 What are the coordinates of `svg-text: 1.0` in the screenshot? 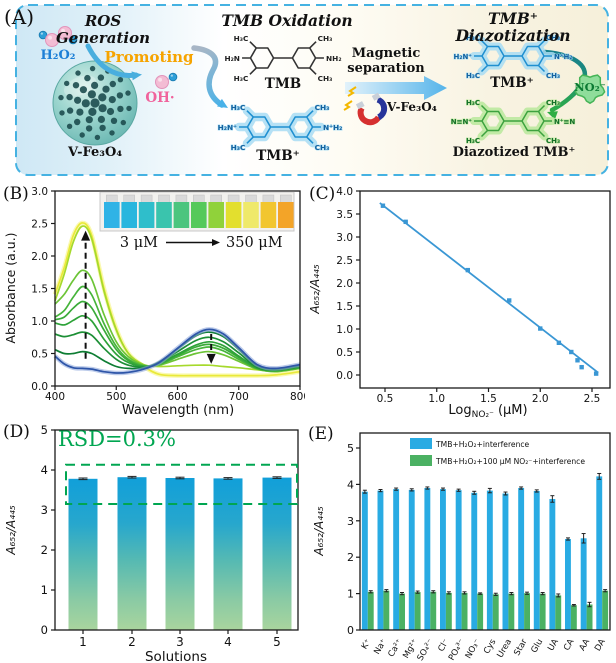 It's located at (39, 322).